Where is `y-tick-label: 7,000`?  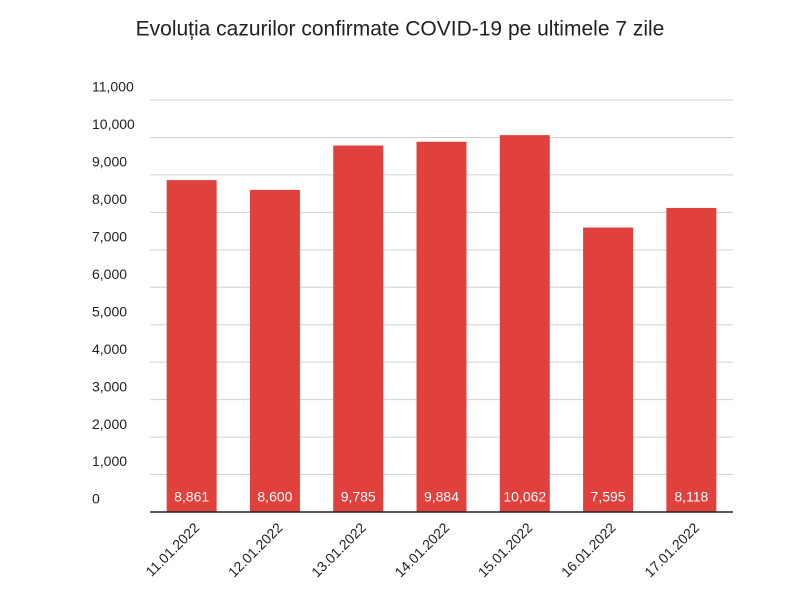 y-tick-label: 7,000 is located at coordinates (109, 237).